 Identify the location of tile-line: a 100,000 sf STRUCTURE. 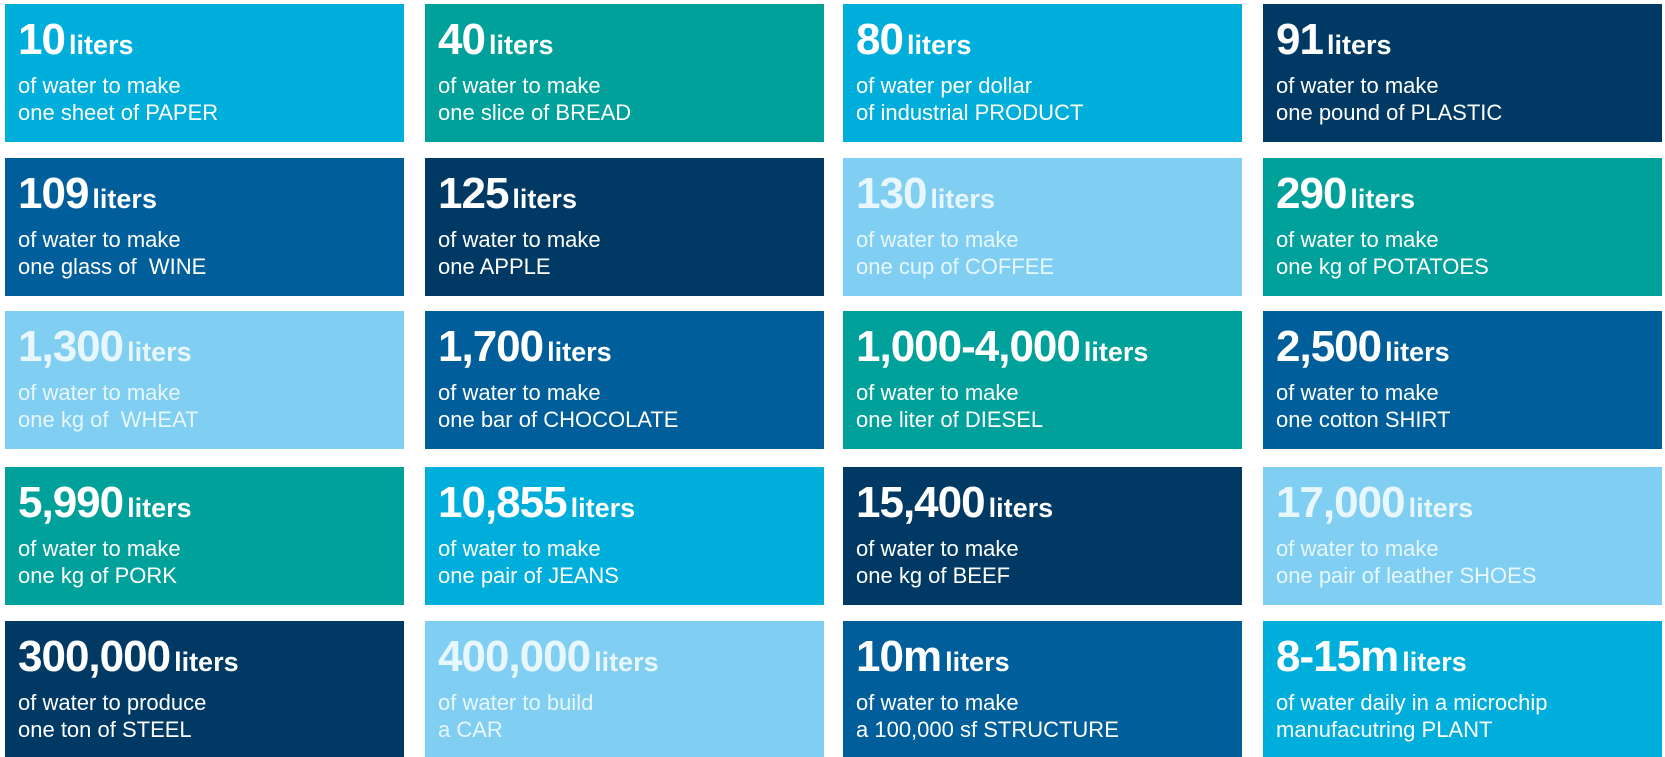
(987, 729).